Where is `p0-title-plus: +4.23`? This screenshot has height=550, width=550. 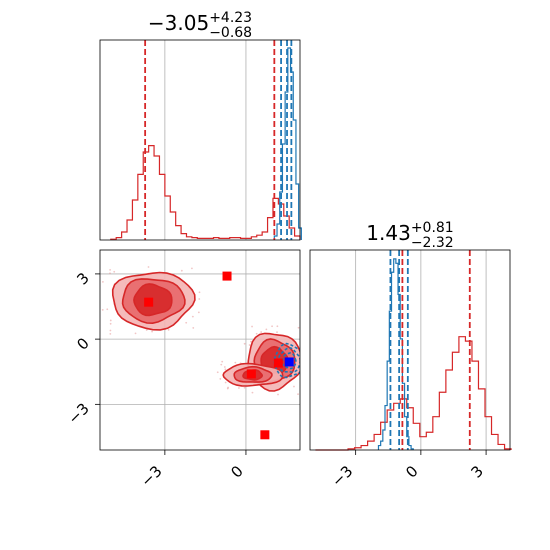
p0-title-plus: +4.23 is located at coordinates (230, 18).